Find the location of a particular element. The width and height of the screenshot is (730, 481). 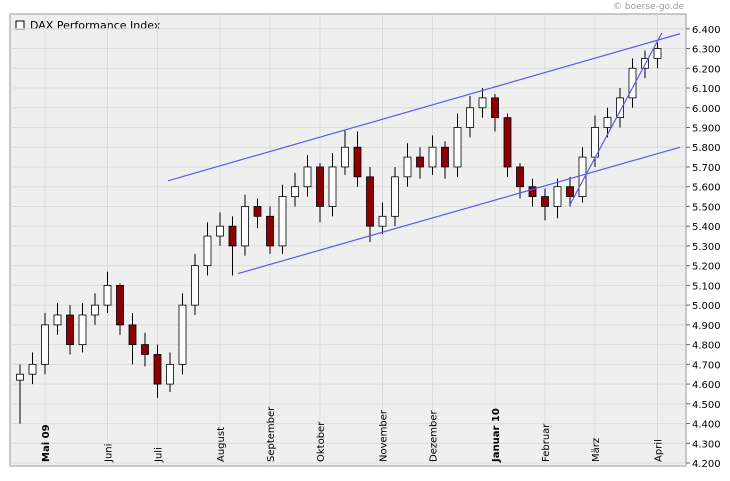

x-tick-label: April is located at coordinates (659, 450).